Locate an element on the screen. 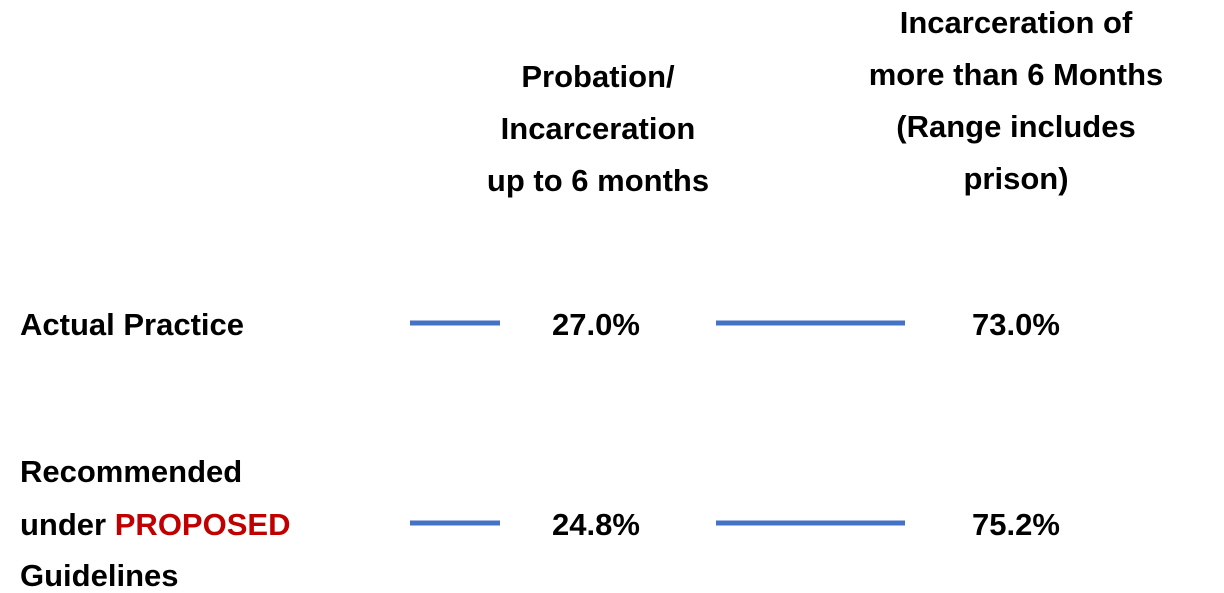 Image resolution: width=1224 pixels, height=593 pixels. row-label: Recommended is located at coordinates (131, 471).